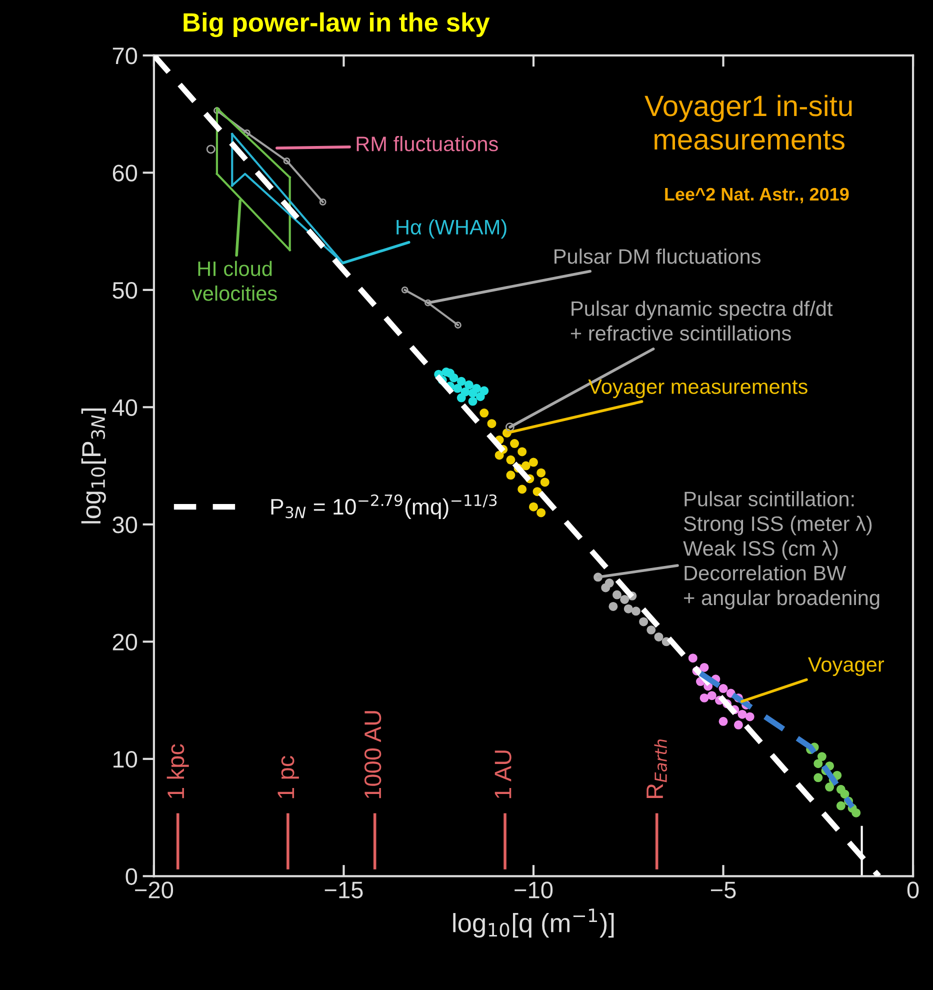 The image size is (933, 990). What do you see at coordinates (698, 388) in the screenshot?
I see `annotation: Voyager measurements` at bounding box center [698, 388].